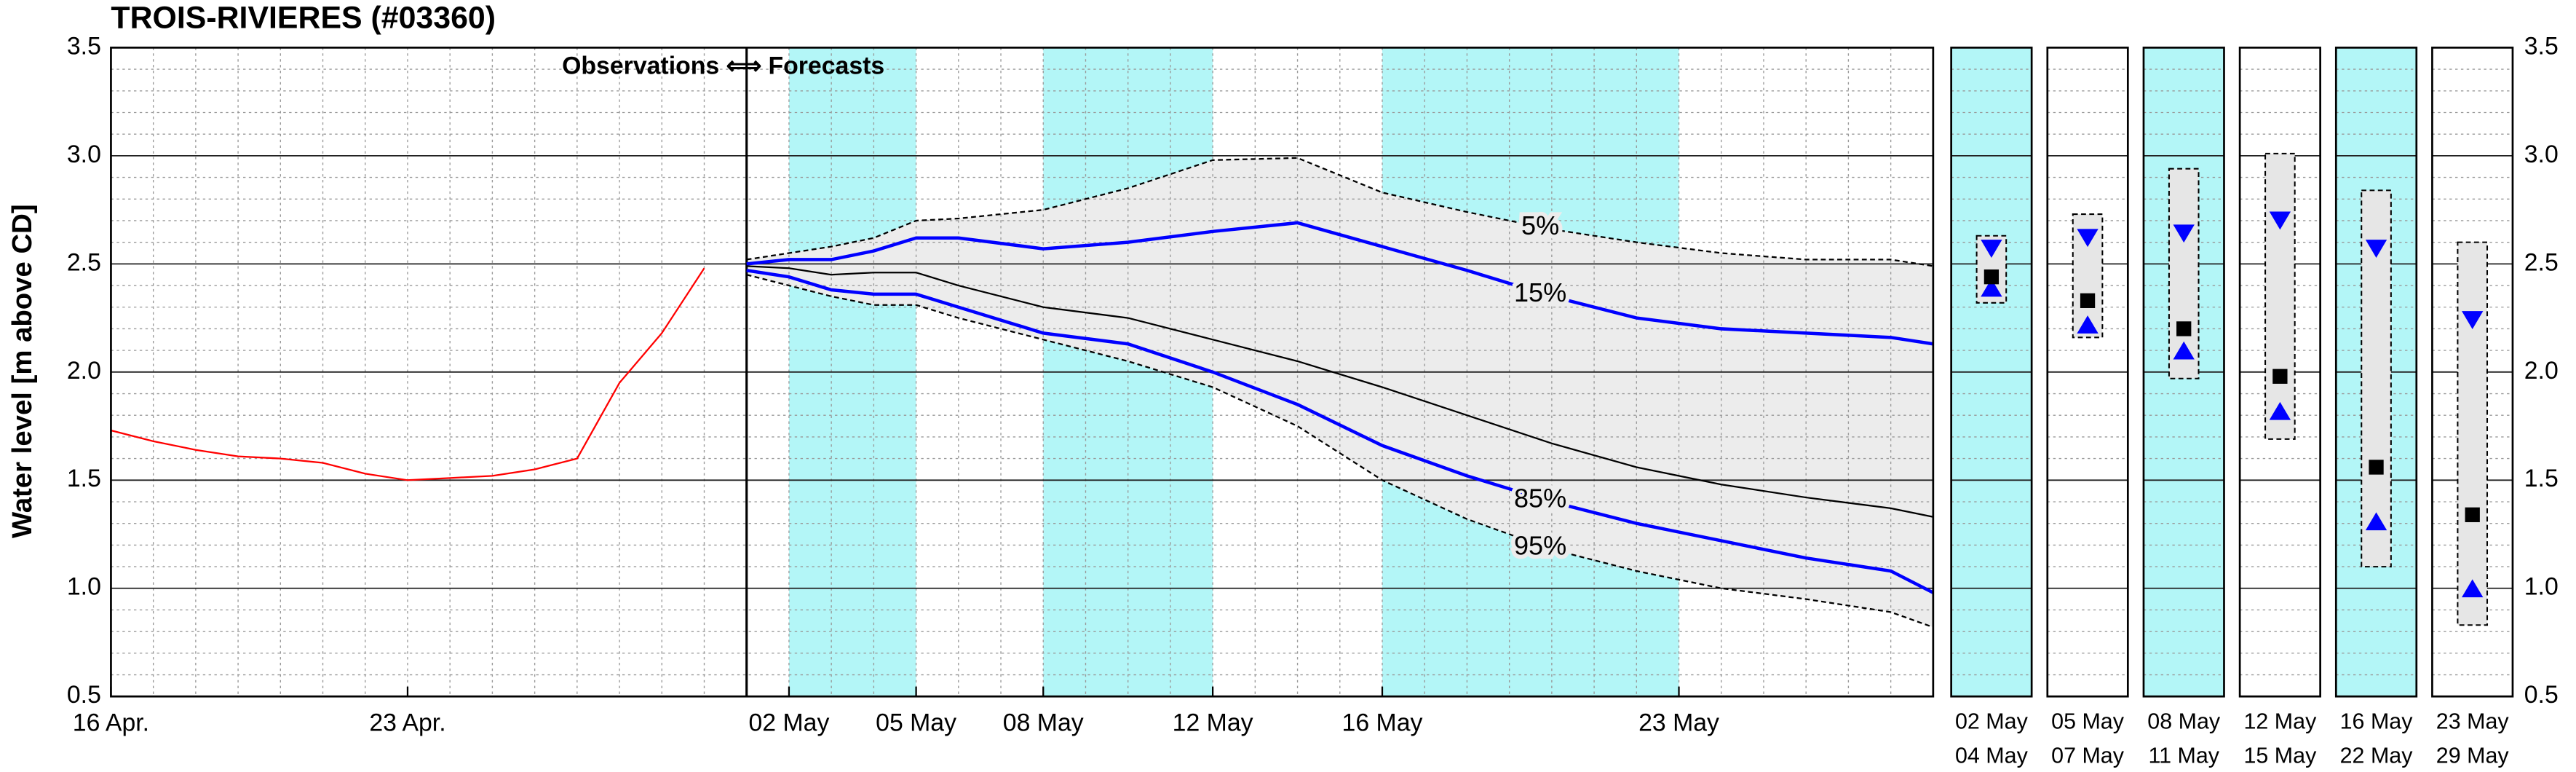 The image size is (2576, 772). Describe the element at coordinates (2183, 756) in the screenshot. I see `period-end-label: 11 May` at that location.